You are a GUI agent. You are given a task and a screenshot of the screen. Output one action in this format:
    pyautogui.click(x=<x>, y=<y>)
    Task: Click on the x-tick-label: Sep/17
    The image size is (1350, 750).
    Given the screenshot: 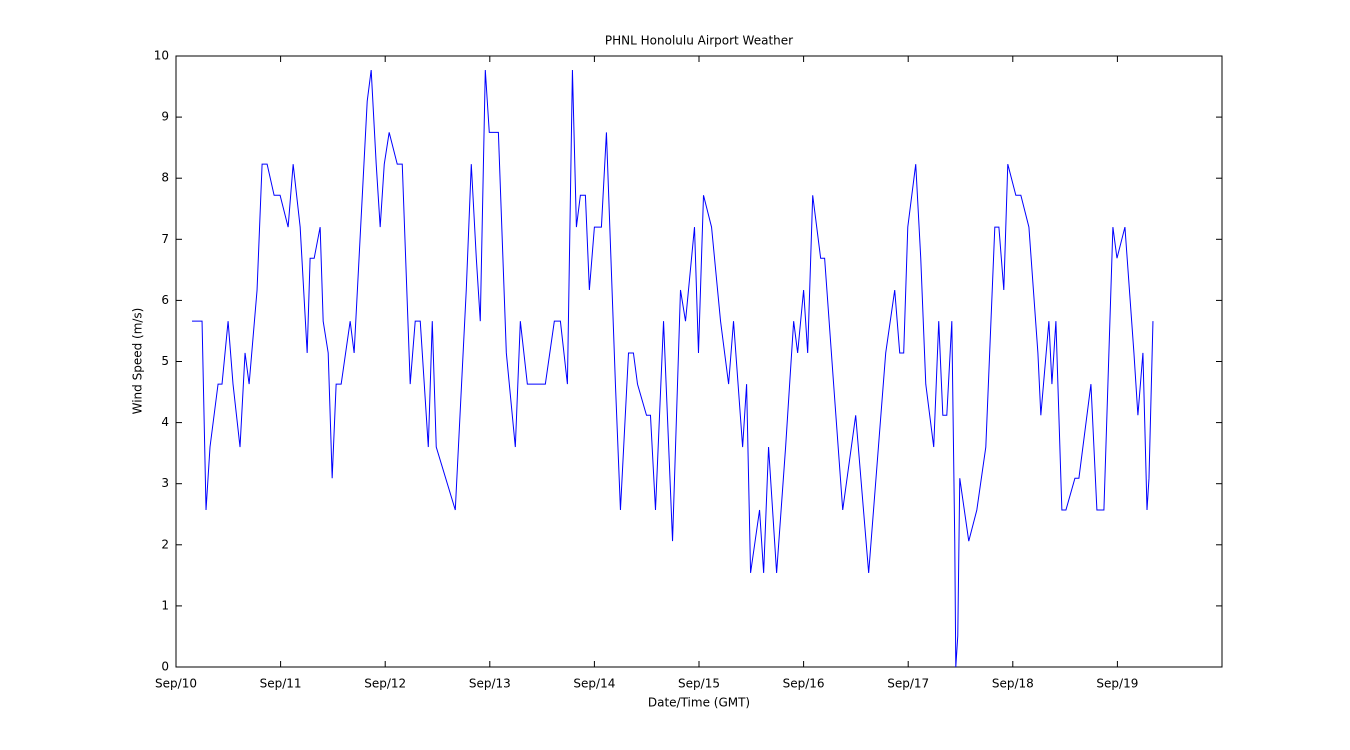 What is the action you would take?
    pyautogui.click(x=908, y=684)
    